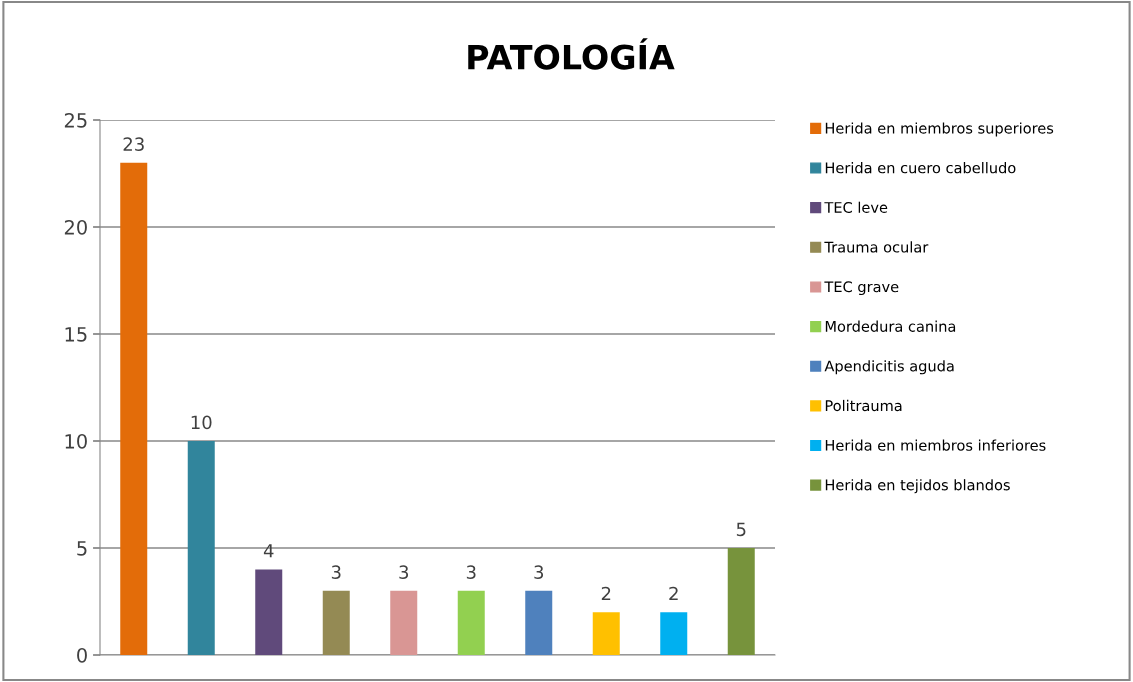 The height and width of the screenshot is (682, 1133). Describe the element at coordinates (856, 207) in the screenshot. I see `legend-label: TEC leve` at that location.